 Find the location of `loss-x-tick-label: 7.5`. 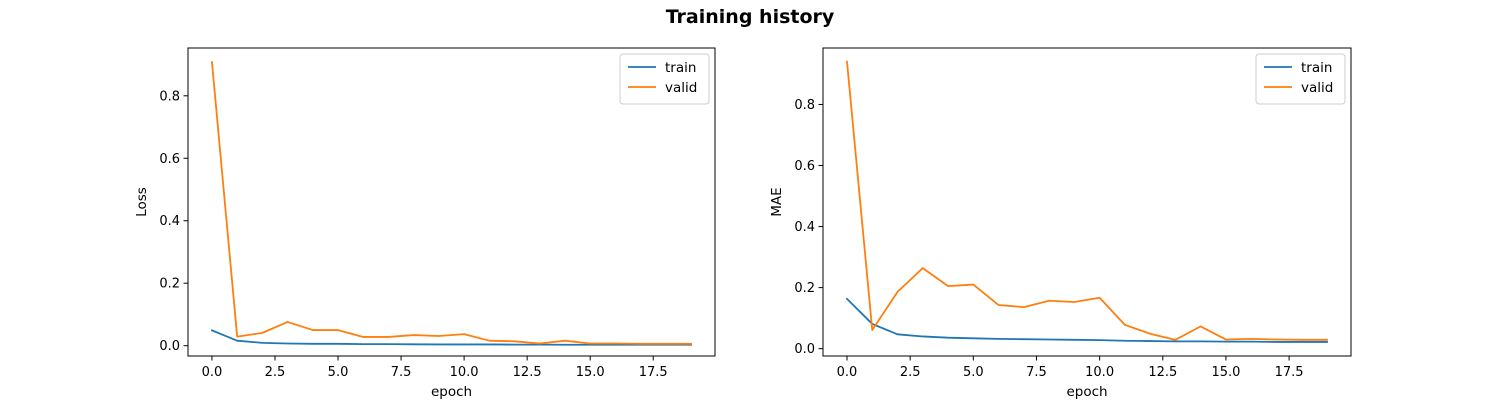

loss-x-tick-label: 7.5 is located at coordinates (401, 372).